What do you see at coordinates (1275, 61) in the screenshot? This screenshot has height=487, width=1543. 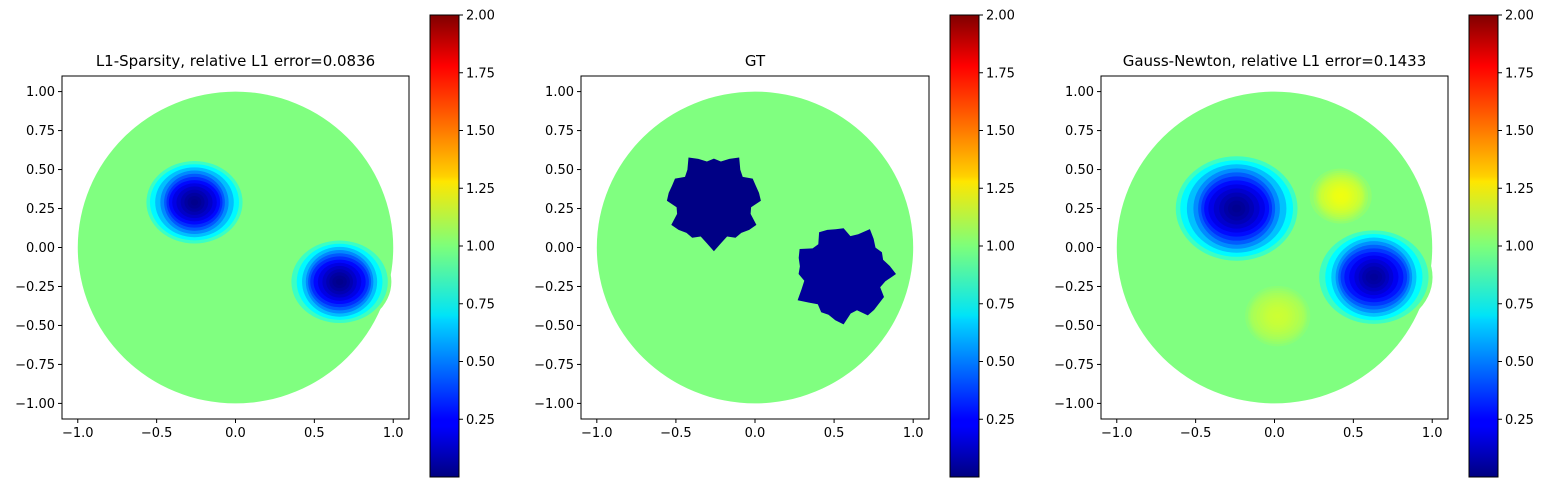 I see `subplot-title: Gauss-Newton, relative L1 error=0.1433` at bounding box center [1275, 61].